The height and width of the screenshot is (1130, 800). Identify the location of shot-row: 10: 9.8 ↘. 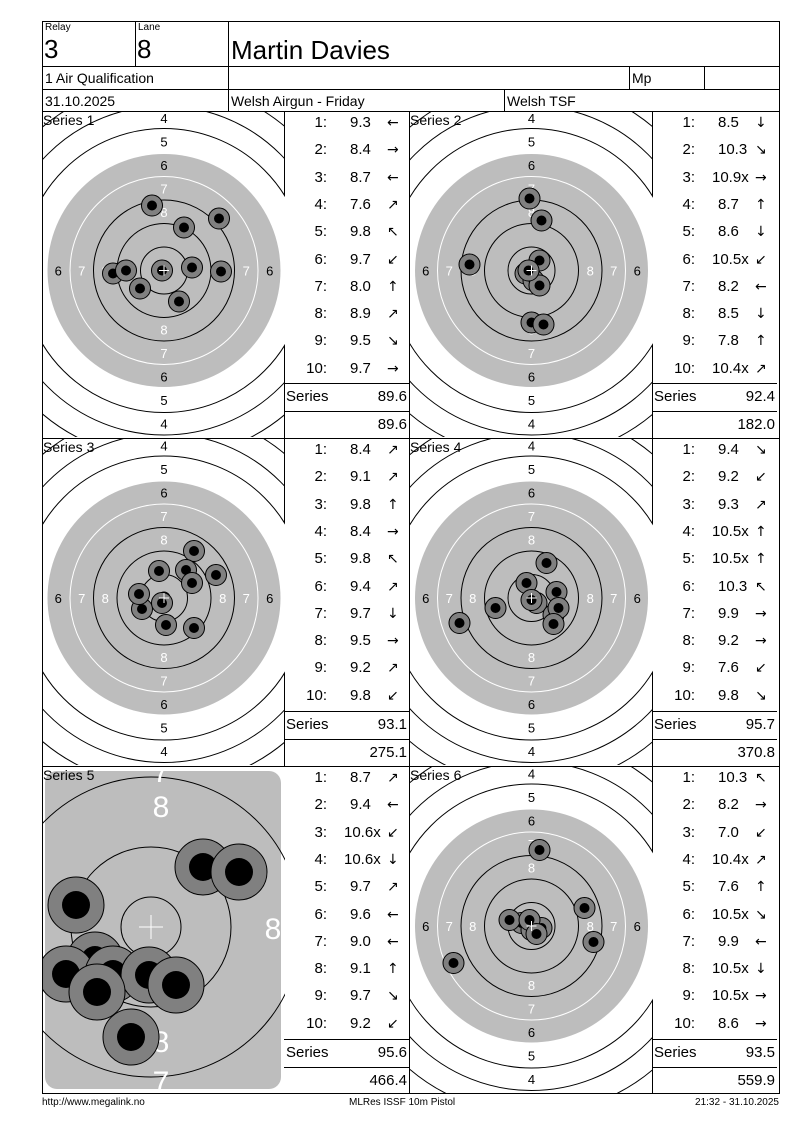
(714, 696).